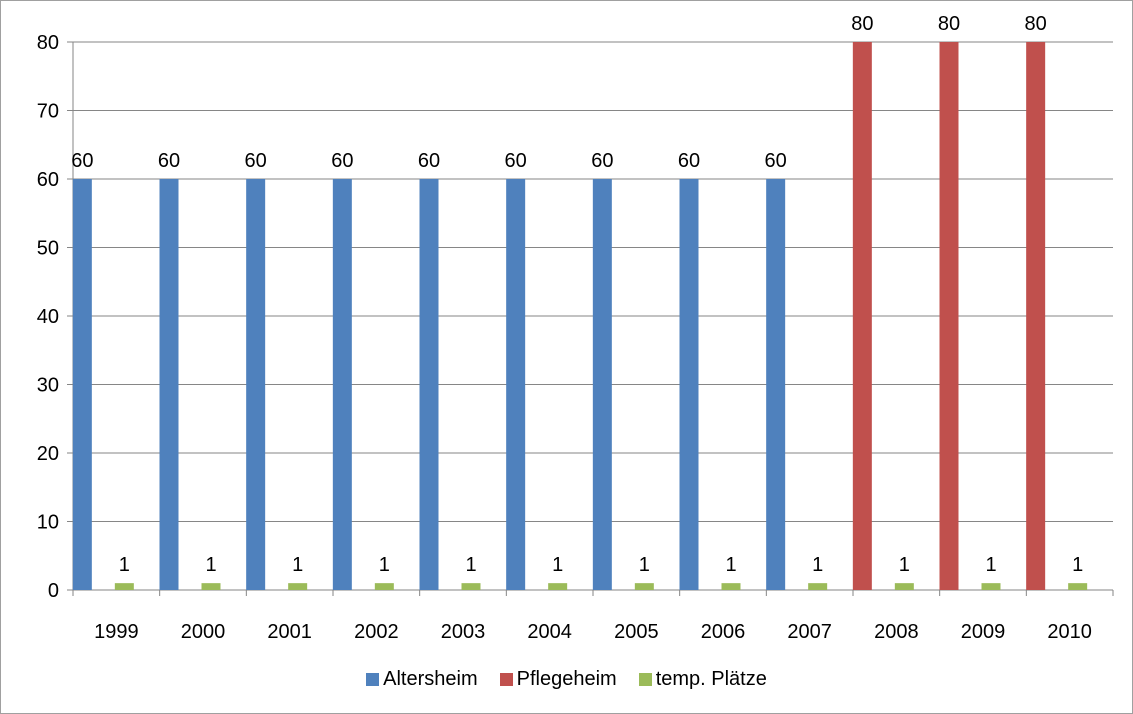 This screenshot has height=714, width=1133. Describe the element at coordinates (116, 632) in the screenshot. I see `x-tick-label: 1999` at that location.